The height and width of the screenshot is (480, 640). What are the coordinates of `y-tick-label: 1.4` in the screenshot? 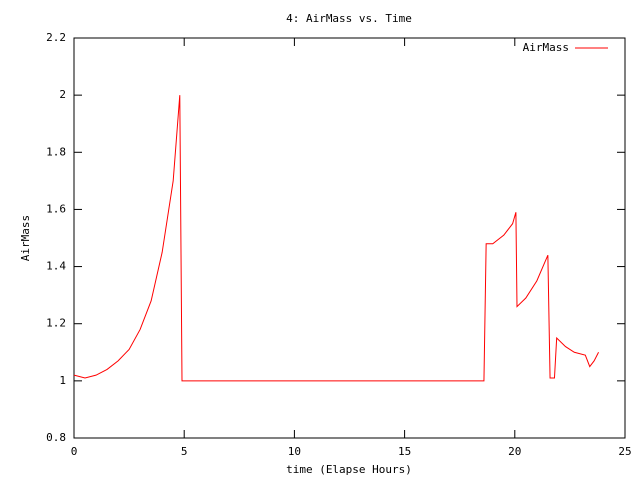 It's located at (56, 266).